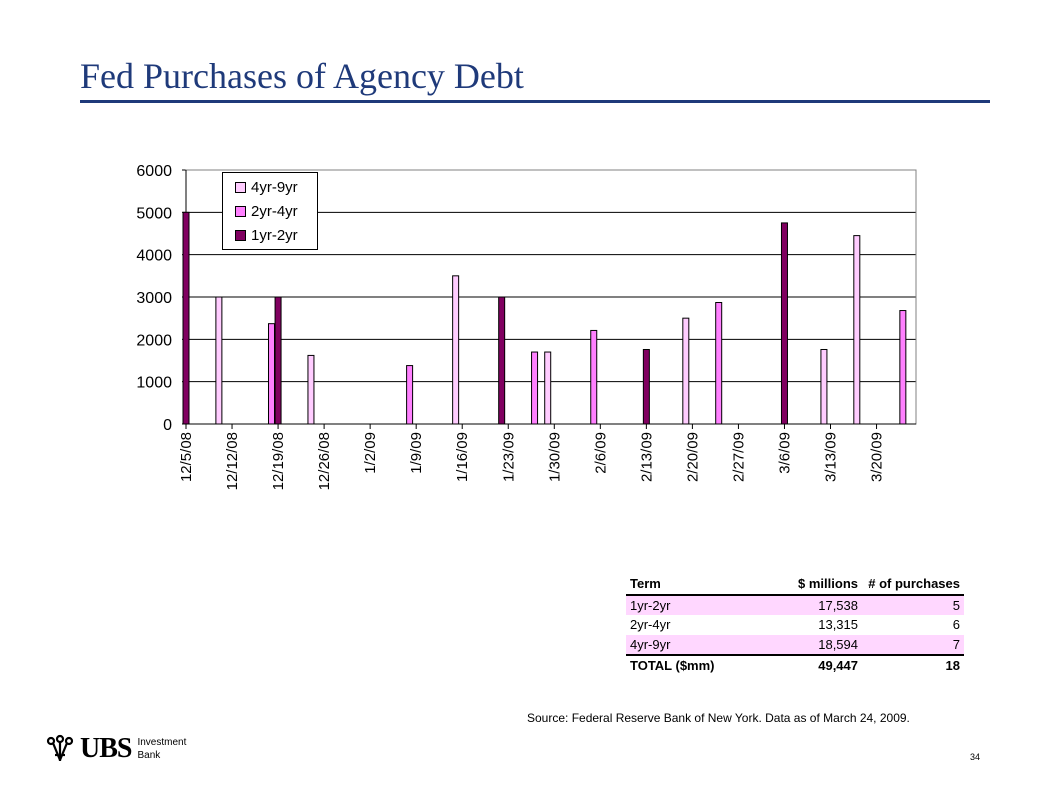 This screenshot has width=1056, height=792. I want to click on table-header-row: Term $ millions # of purchases, so click(795, 585).